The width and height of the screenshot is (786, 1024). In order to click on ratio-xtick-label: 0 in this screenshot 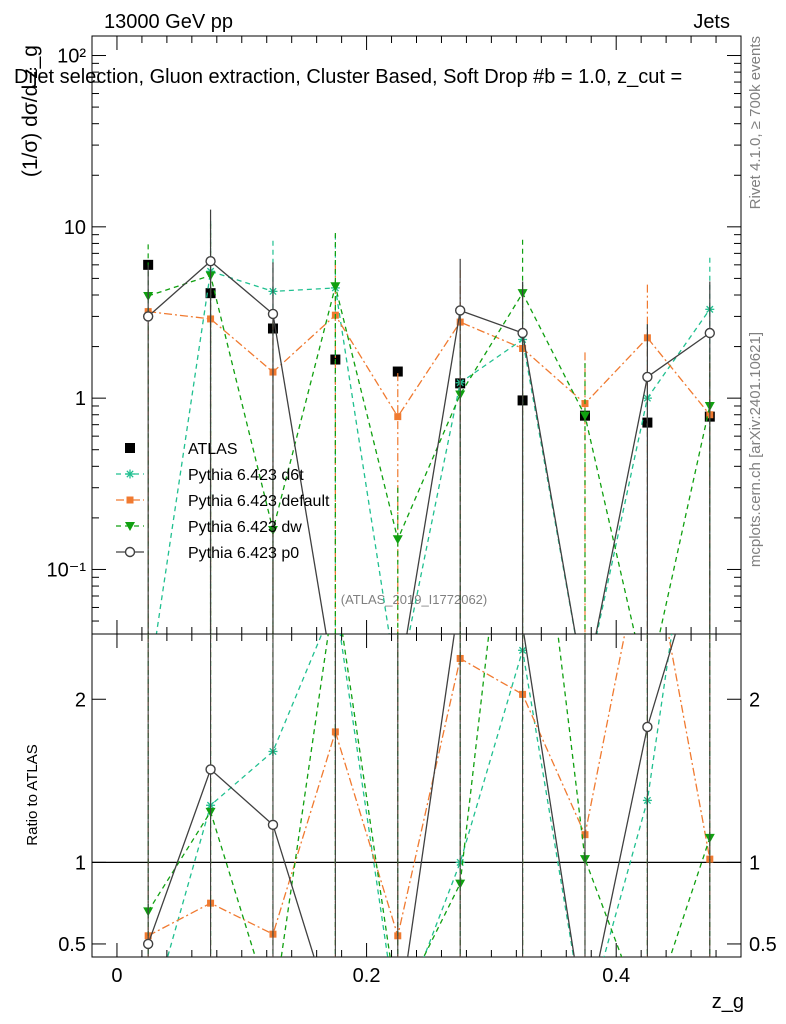, I will do `click(116, 976)`.